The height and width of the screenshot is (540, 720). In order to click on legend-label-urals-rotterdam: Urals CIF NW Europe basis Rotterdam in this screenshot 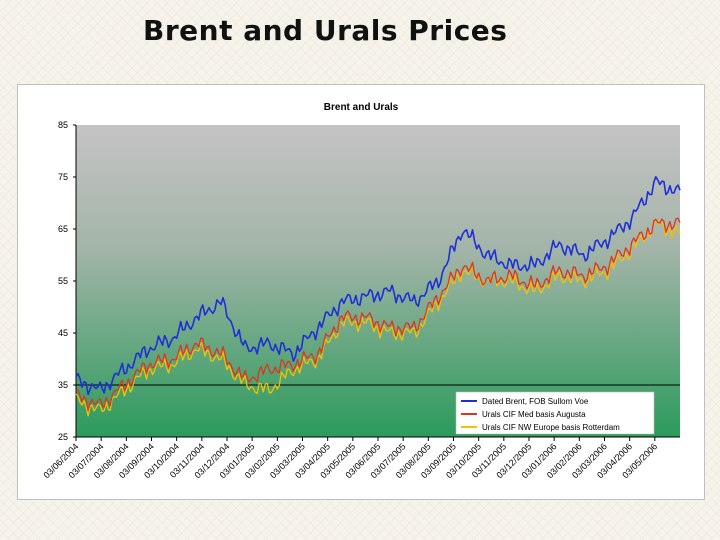, I will do `click(551, 427)`.